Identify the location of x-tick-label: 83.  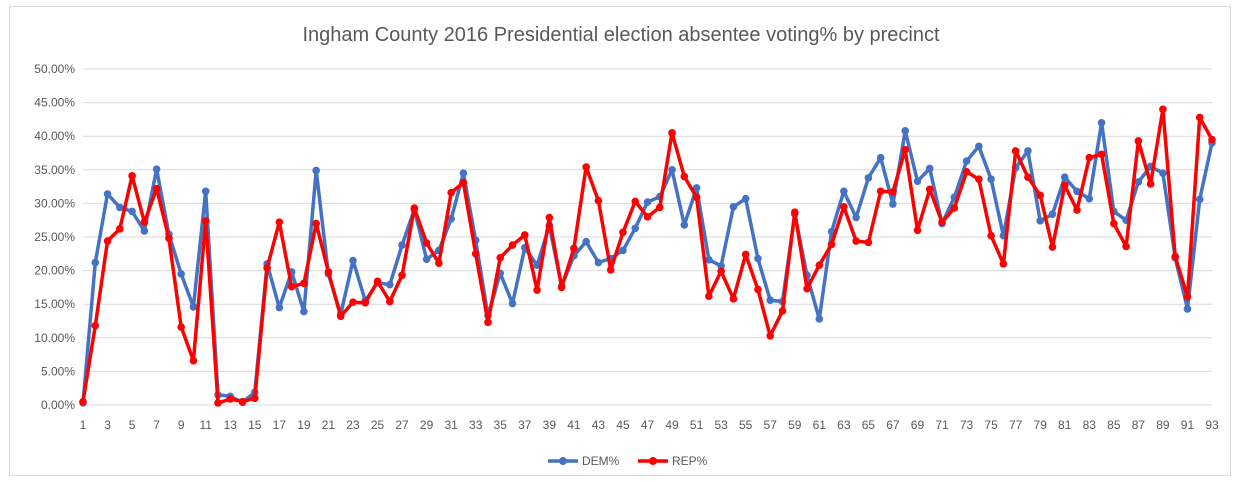
(1090, 425).